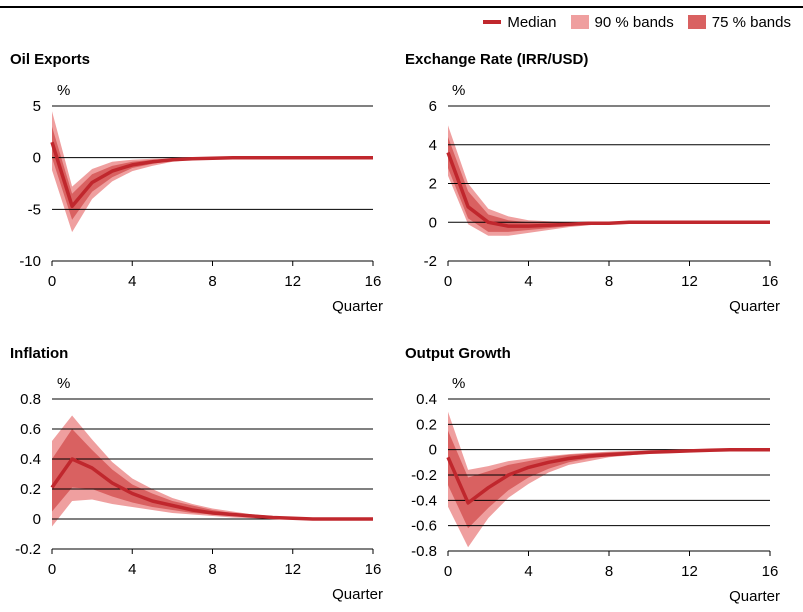  Describe the element at coordinates (50, 59) in the screenshot. I see `chart-title: Oil Exports` at that location.